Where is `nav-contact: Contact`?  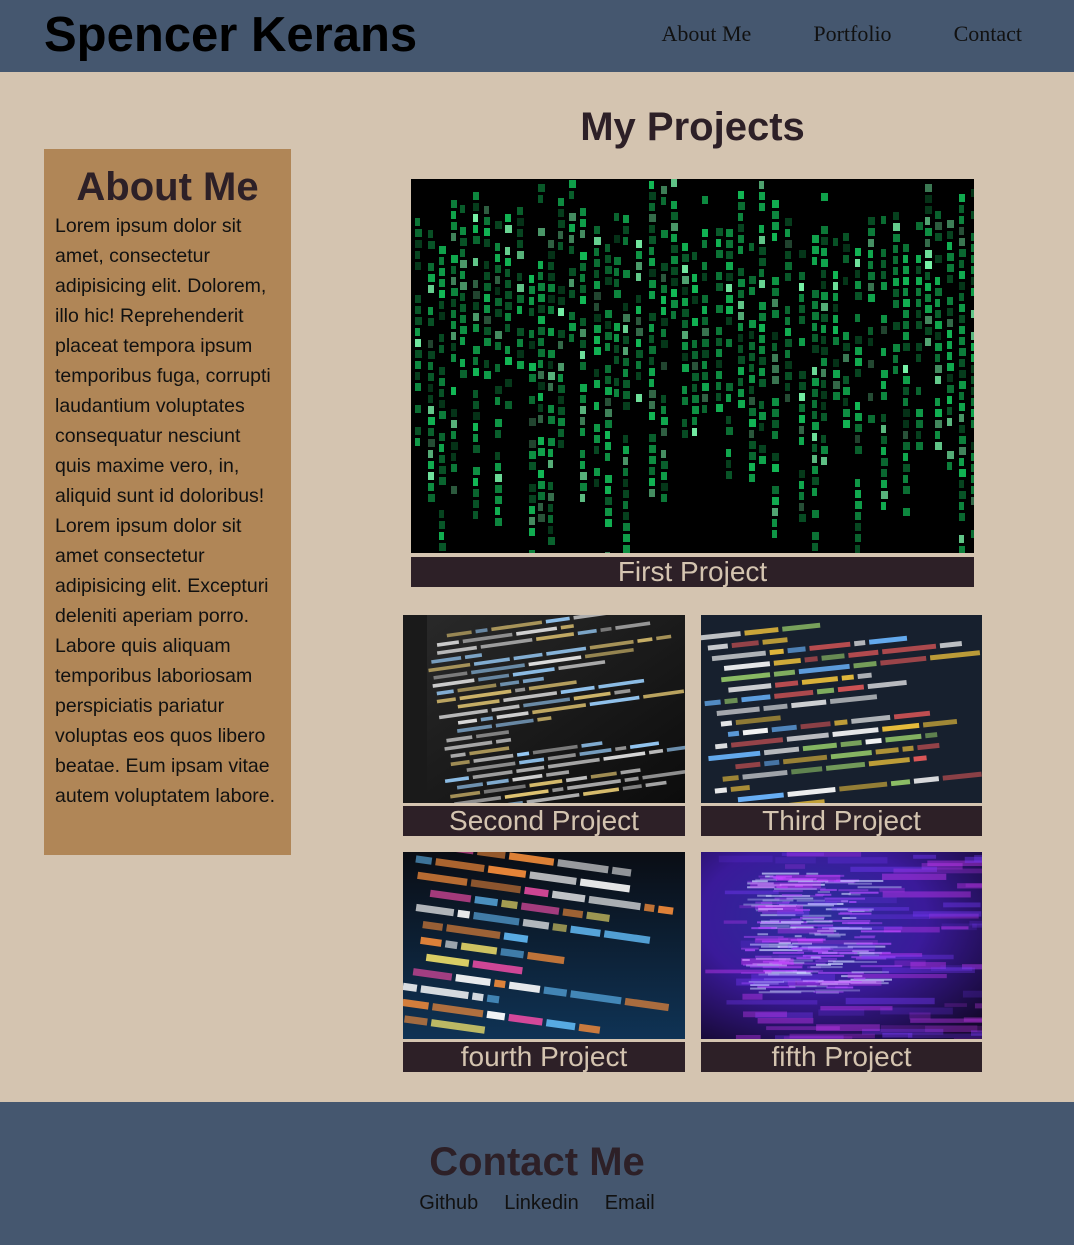 nav-contact: Contact is located at coordinates (987, 33).